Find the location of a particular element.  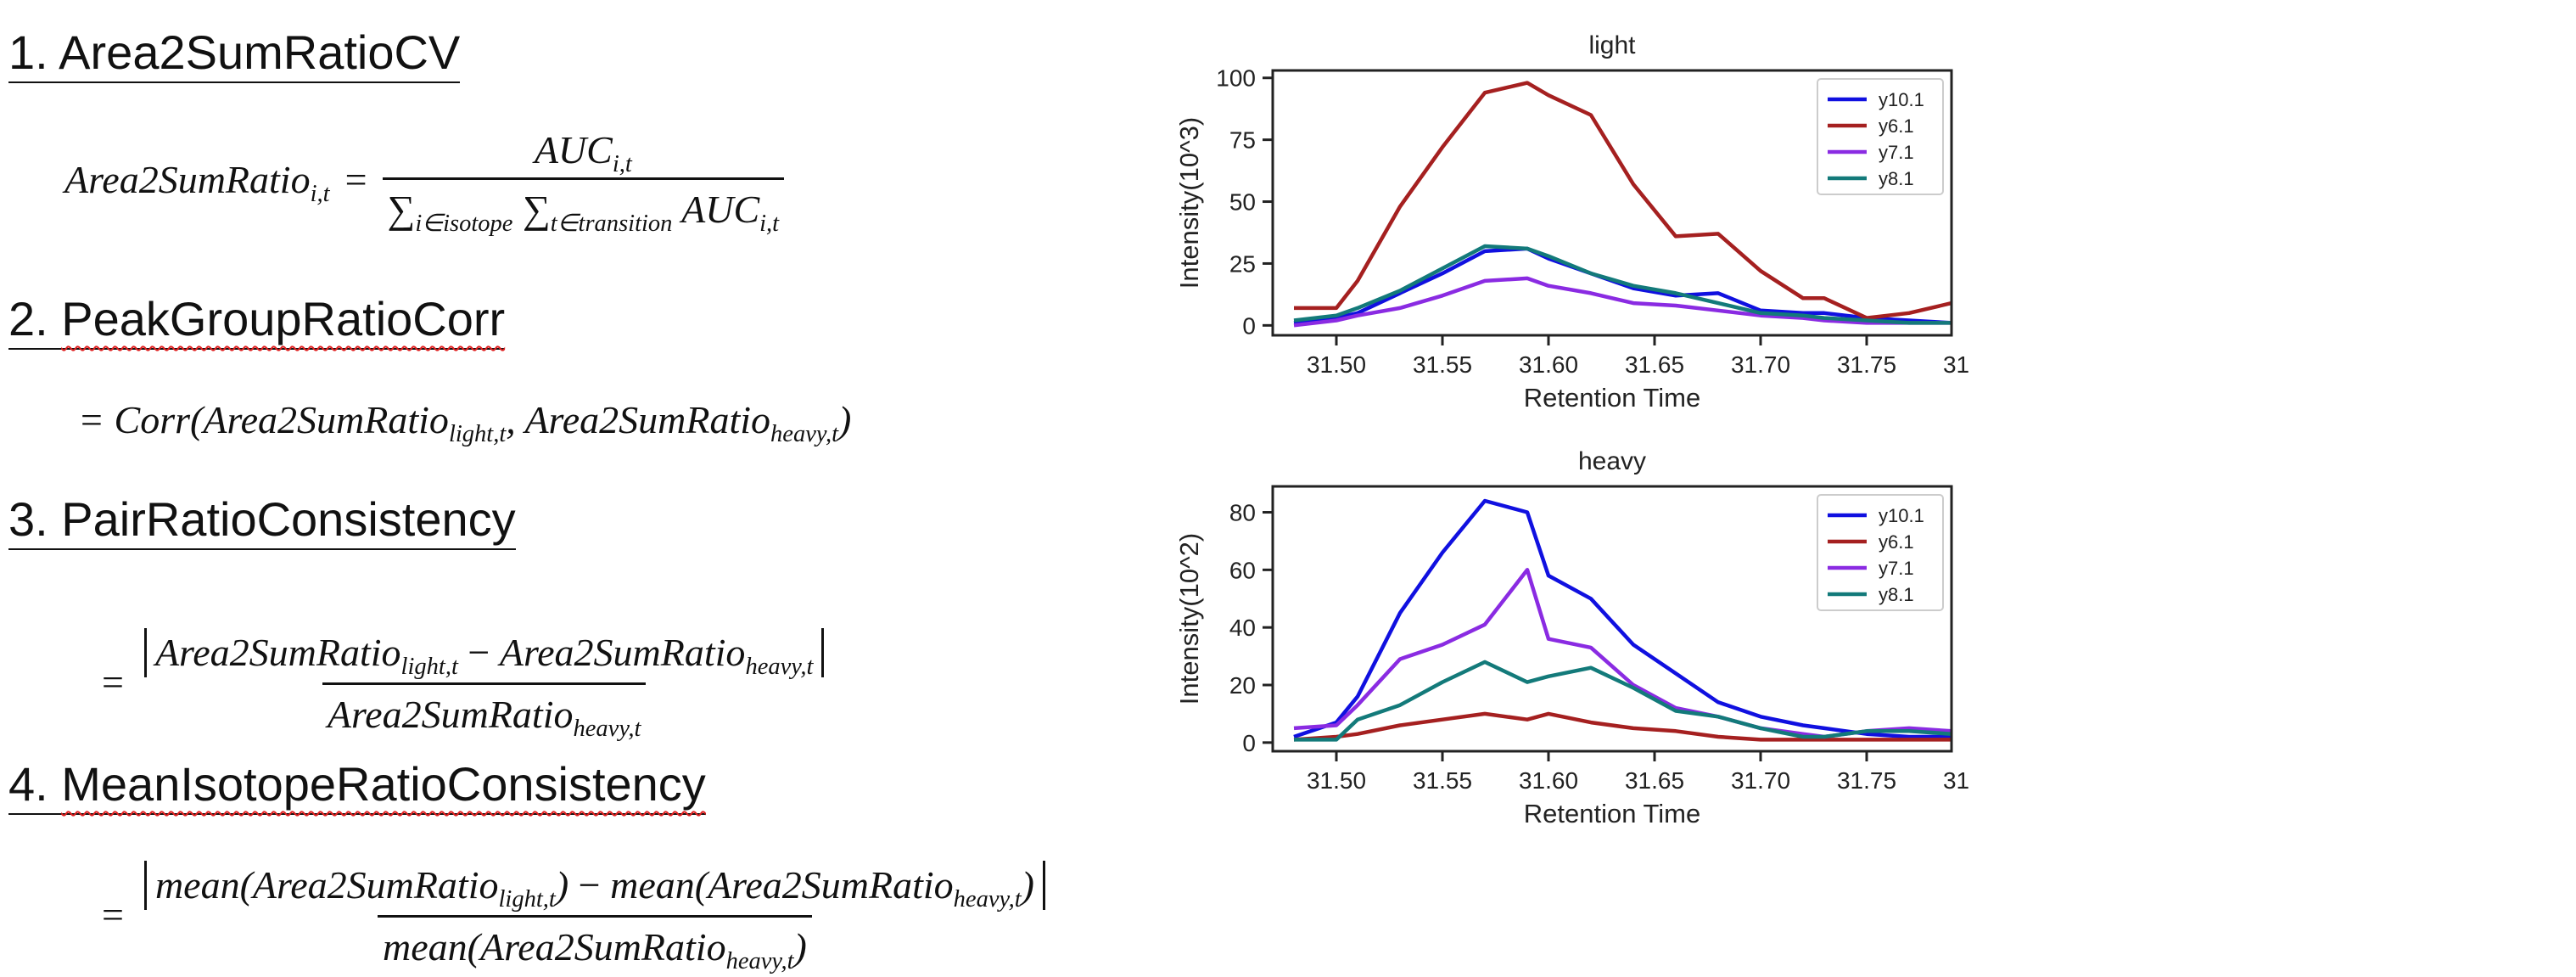

y-tick-label: 80 is located at coordinates (1242, 513).